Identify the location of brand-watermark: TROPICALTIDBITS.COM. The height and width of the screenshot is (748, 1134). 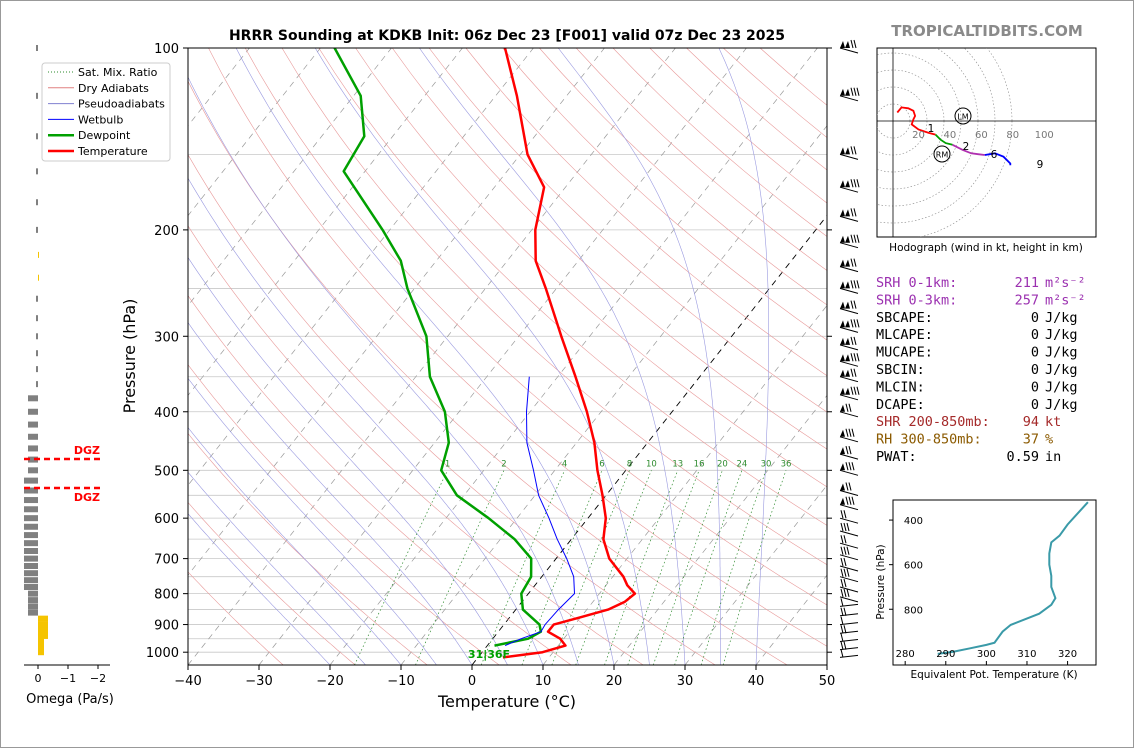
(987, 31).